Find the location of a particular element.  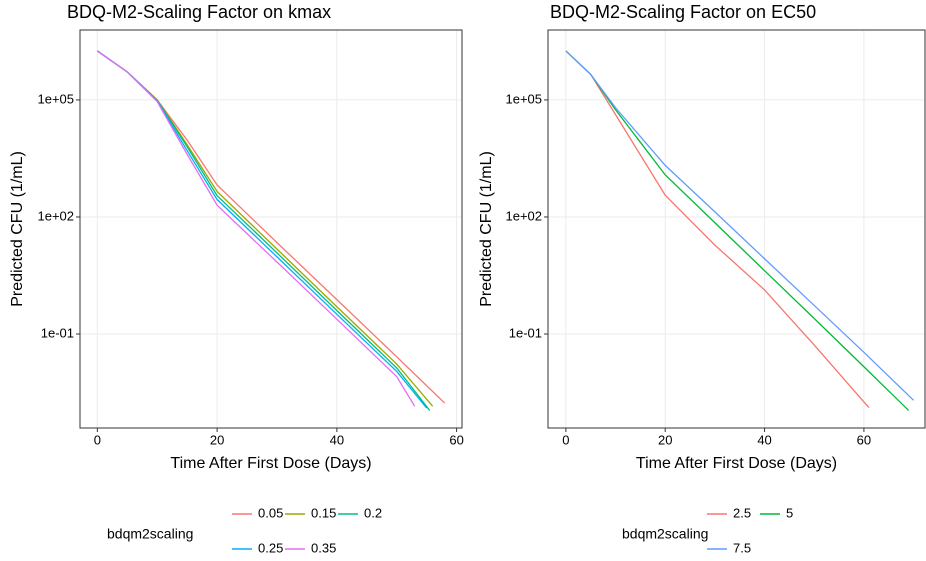

legend-label: 0.25 is located at coordinates (270, 547).